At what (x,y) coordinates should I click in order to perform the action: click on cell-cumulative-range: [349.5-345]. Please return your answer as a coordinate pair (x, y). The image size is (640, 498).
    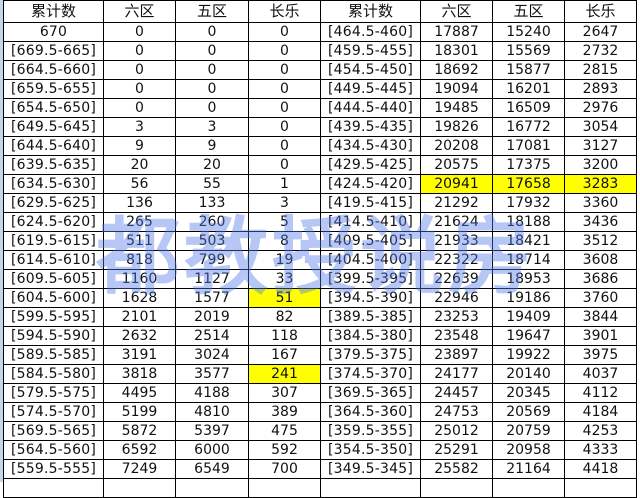
    Looking at the image, I should click on (370, 469).